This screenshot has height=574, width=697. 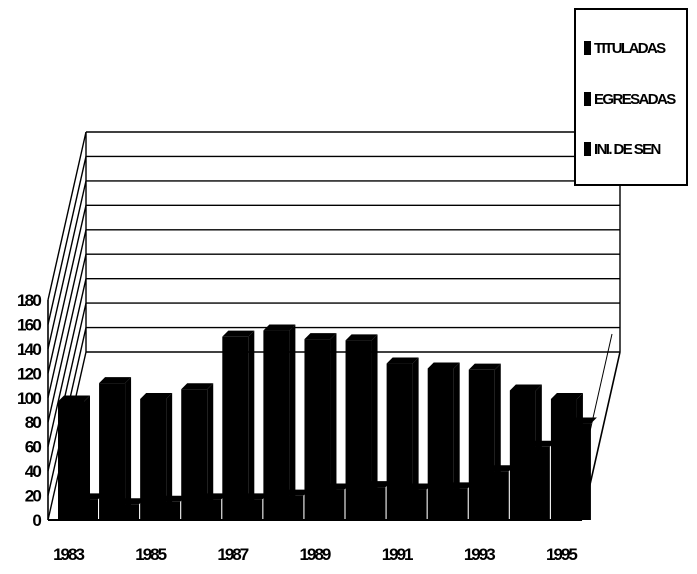 I want to click on y-tick-label: 60, so click(x=33, y=447).